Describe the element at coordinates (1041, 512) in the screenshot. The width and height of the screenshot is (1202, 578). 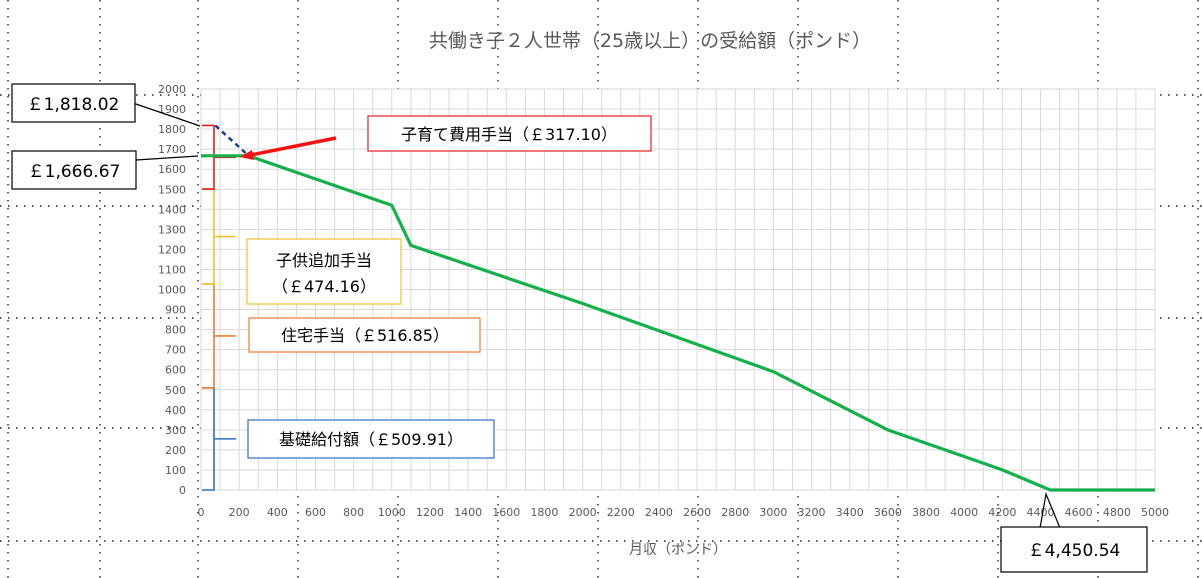
I see `x-tick-label: 4400` at that location.